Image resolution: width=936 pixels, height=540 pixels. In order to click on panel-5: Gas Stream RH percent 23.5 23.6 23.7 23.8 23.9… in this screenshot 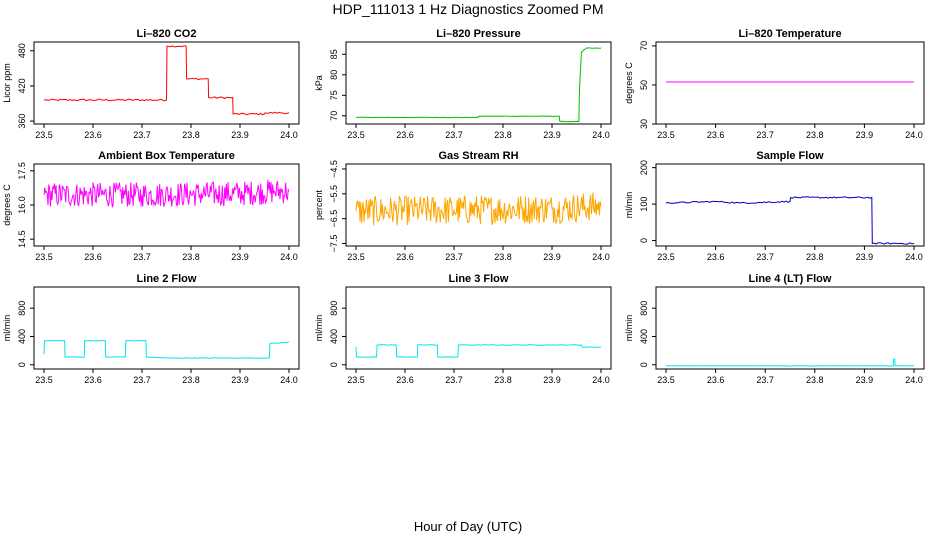, I will do `click(463, 206)`.